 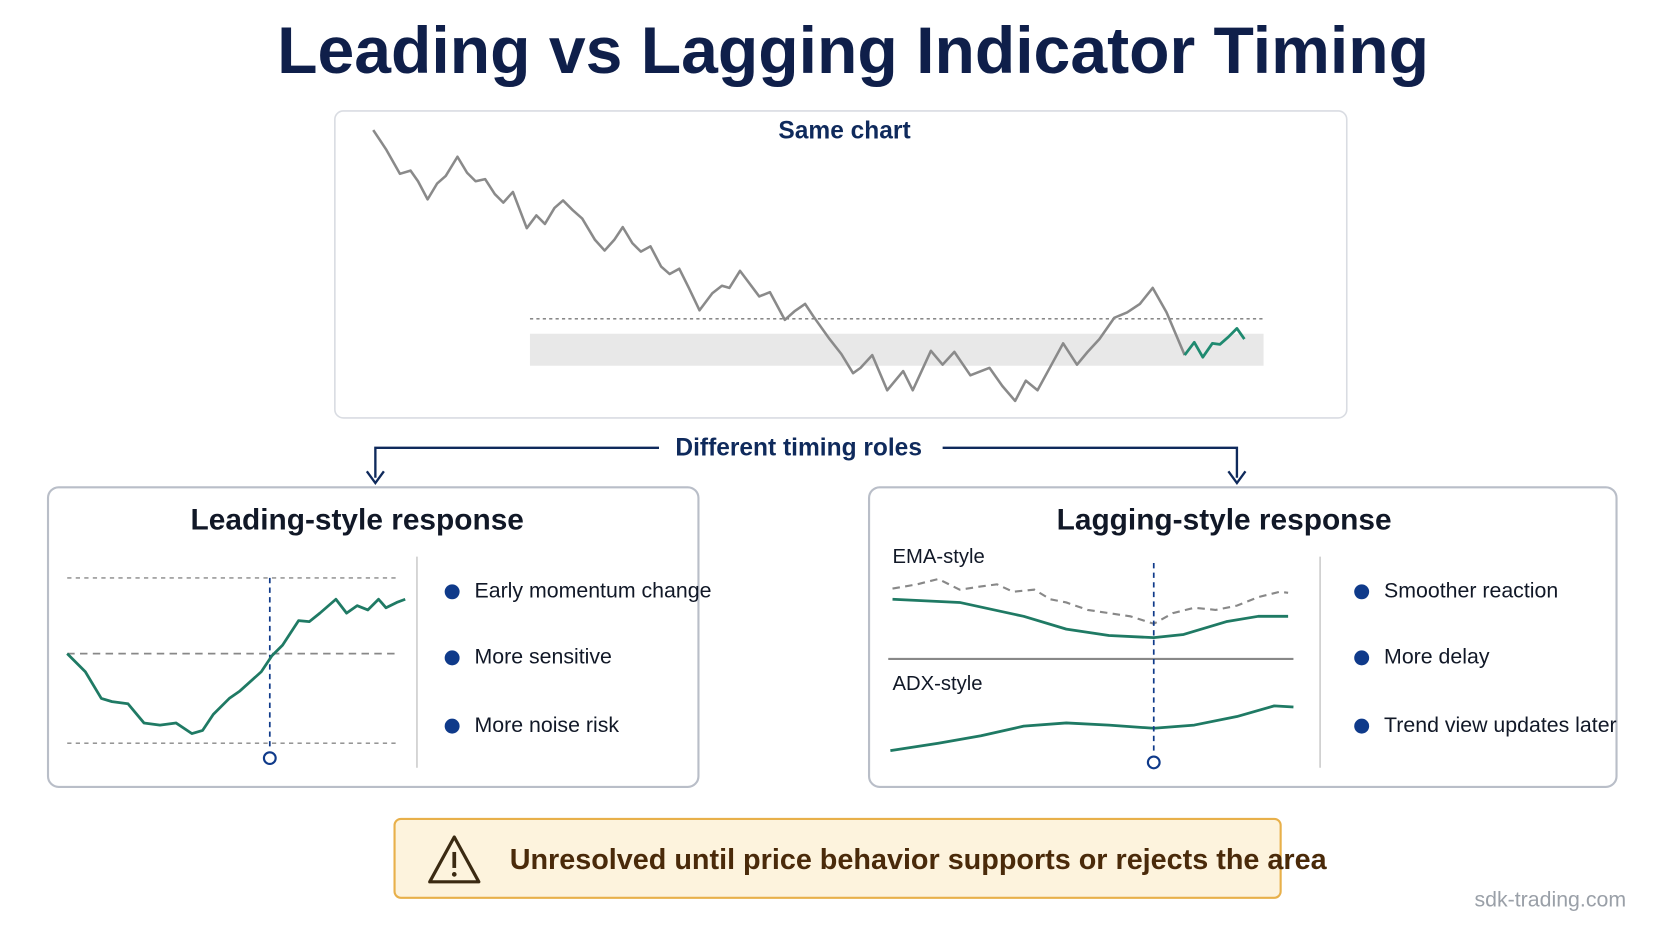 I want to click on connector-label: Different timing roles, so click(x=798, y=447).